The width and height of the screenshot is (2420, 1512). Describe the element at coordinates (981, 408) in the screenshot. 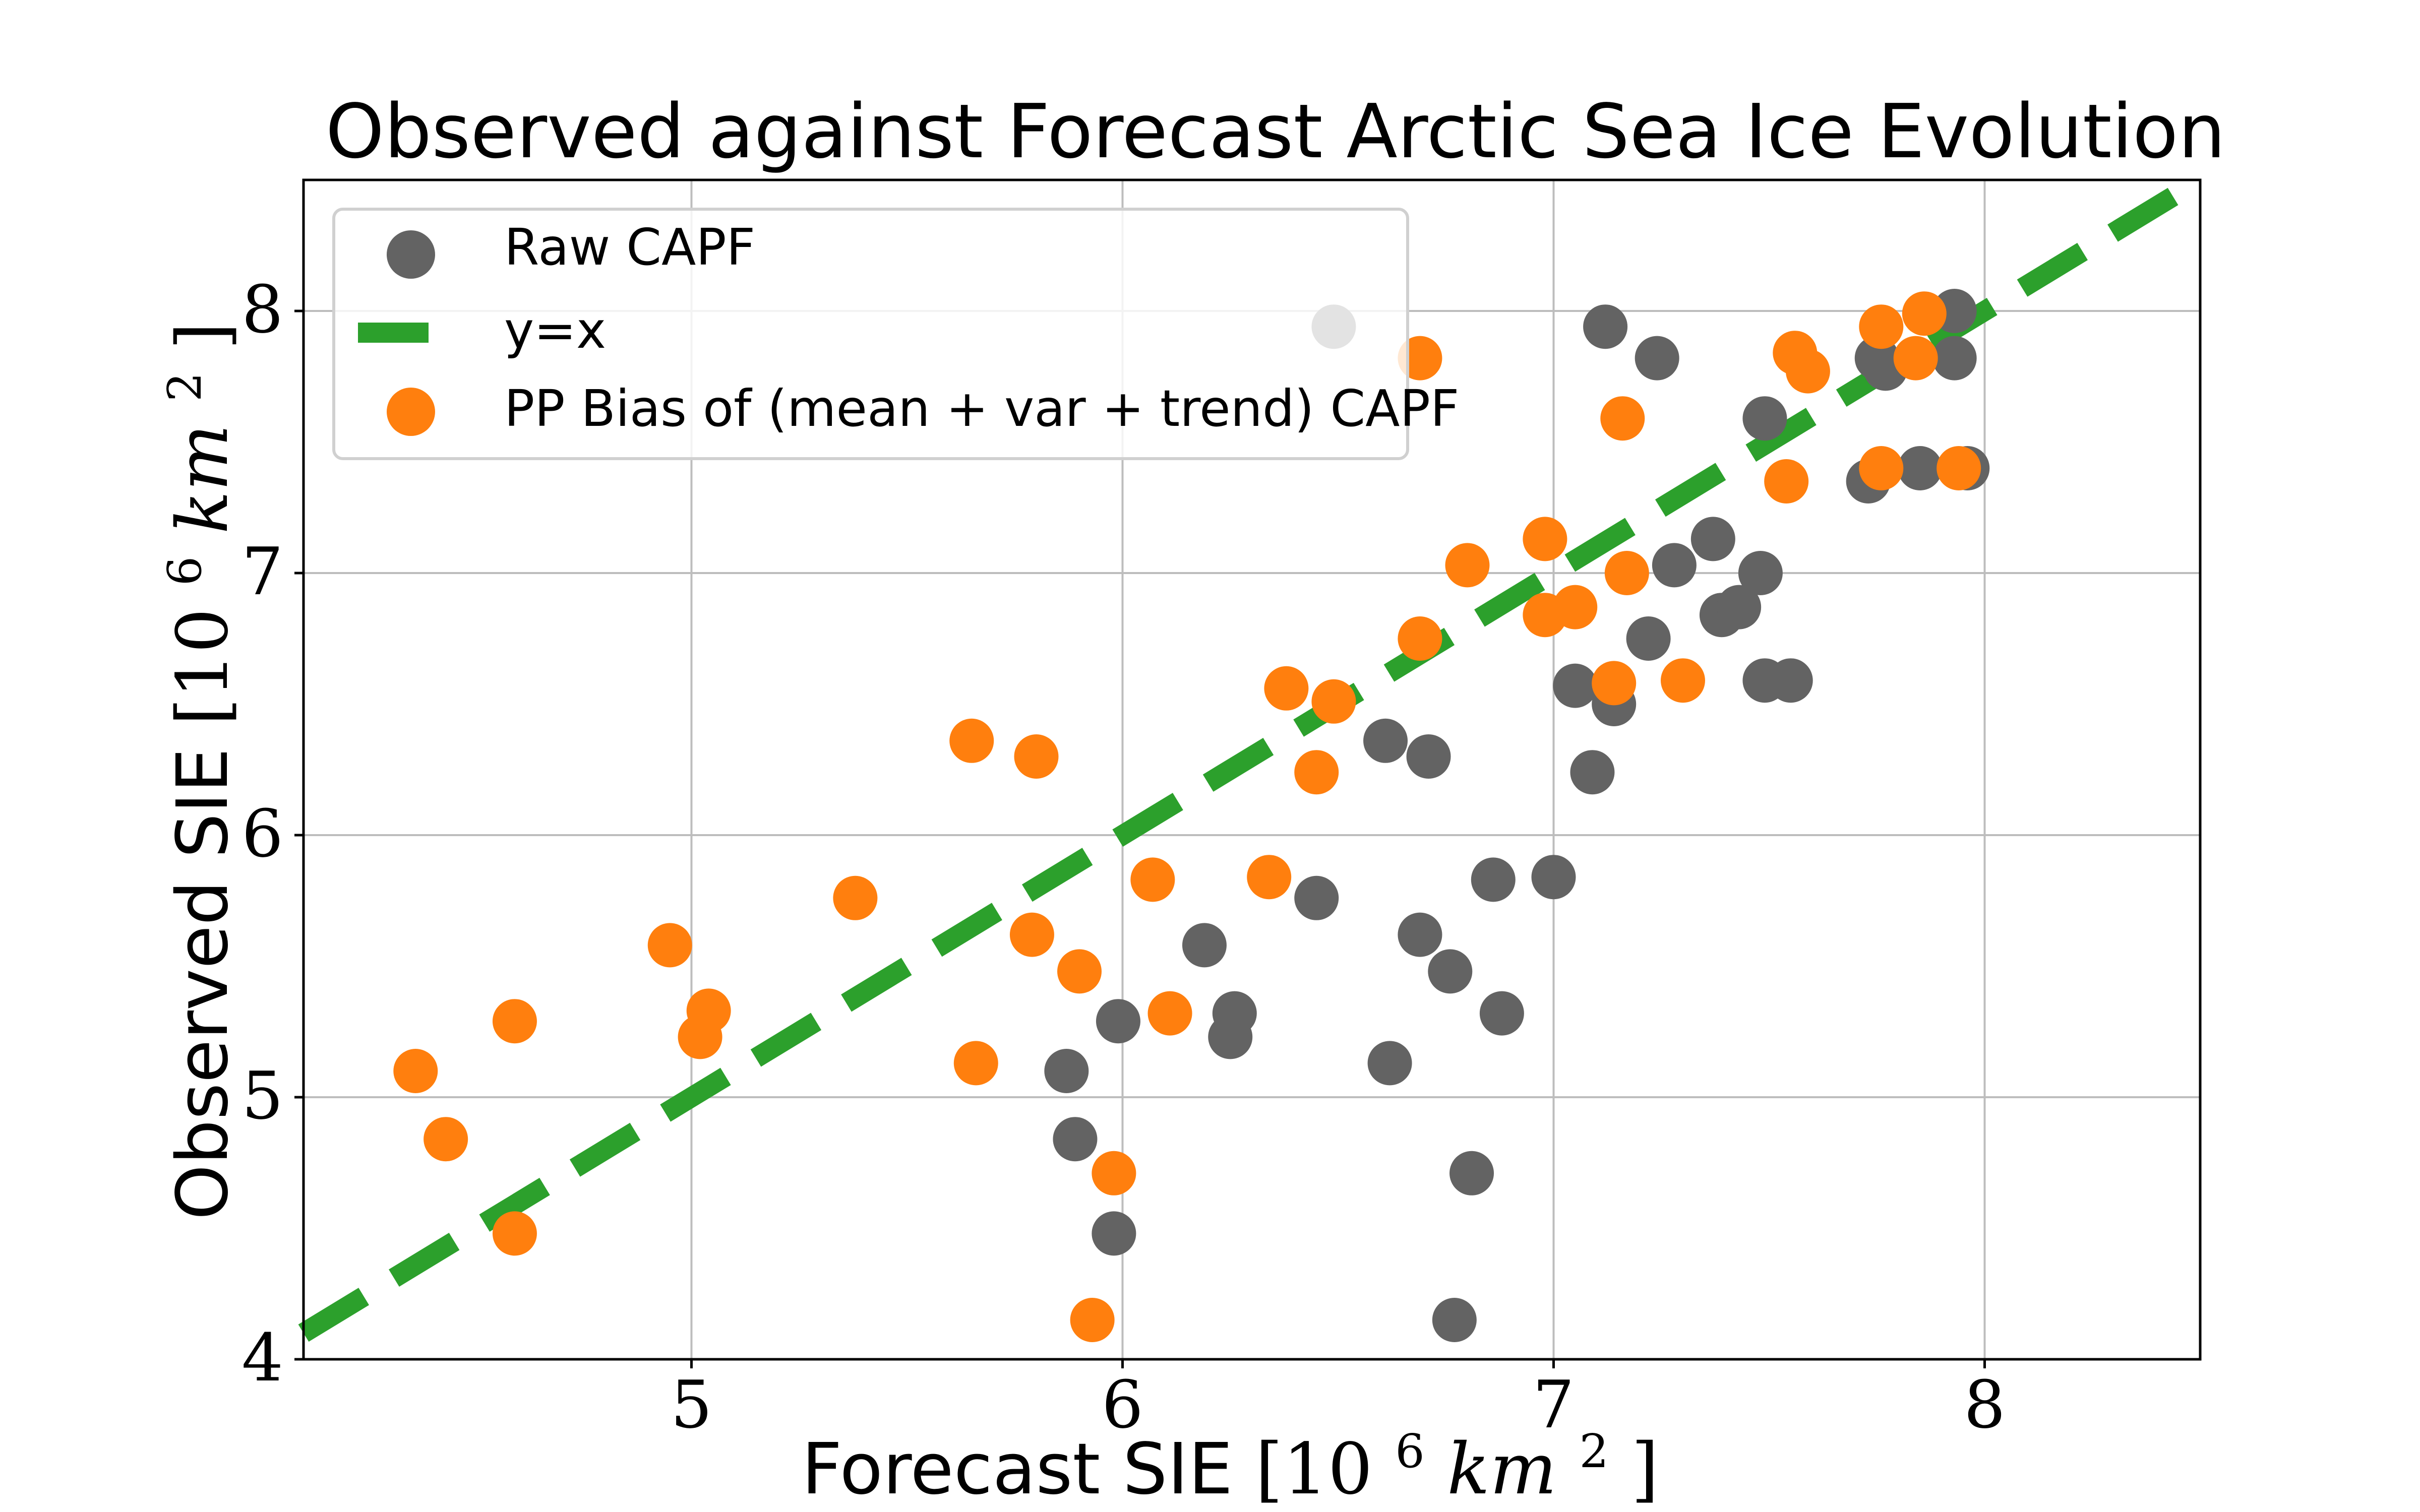

I see `legend-pp-bias-label: PP Bias of (mean + var + trend) CAPF` at that location.